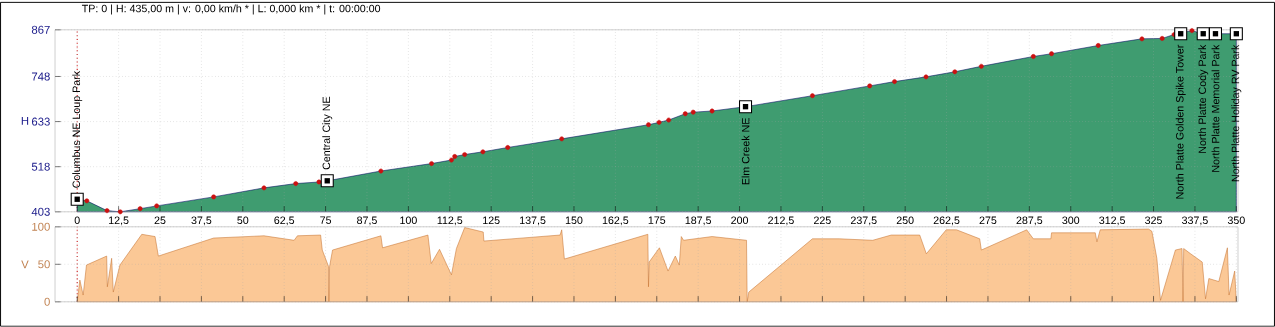  I want to click on y-tick-label: 867, so click(40, 29).